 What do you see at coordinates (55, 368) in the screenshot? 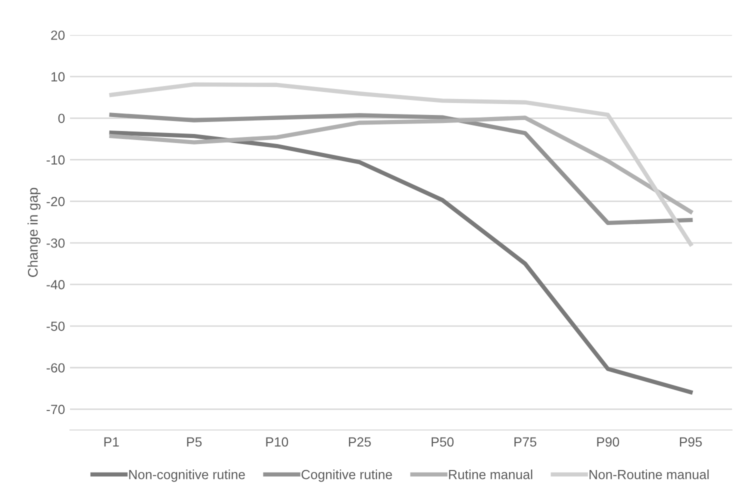
I see `y-tick-label: -60` at bounding box center [55, 368].